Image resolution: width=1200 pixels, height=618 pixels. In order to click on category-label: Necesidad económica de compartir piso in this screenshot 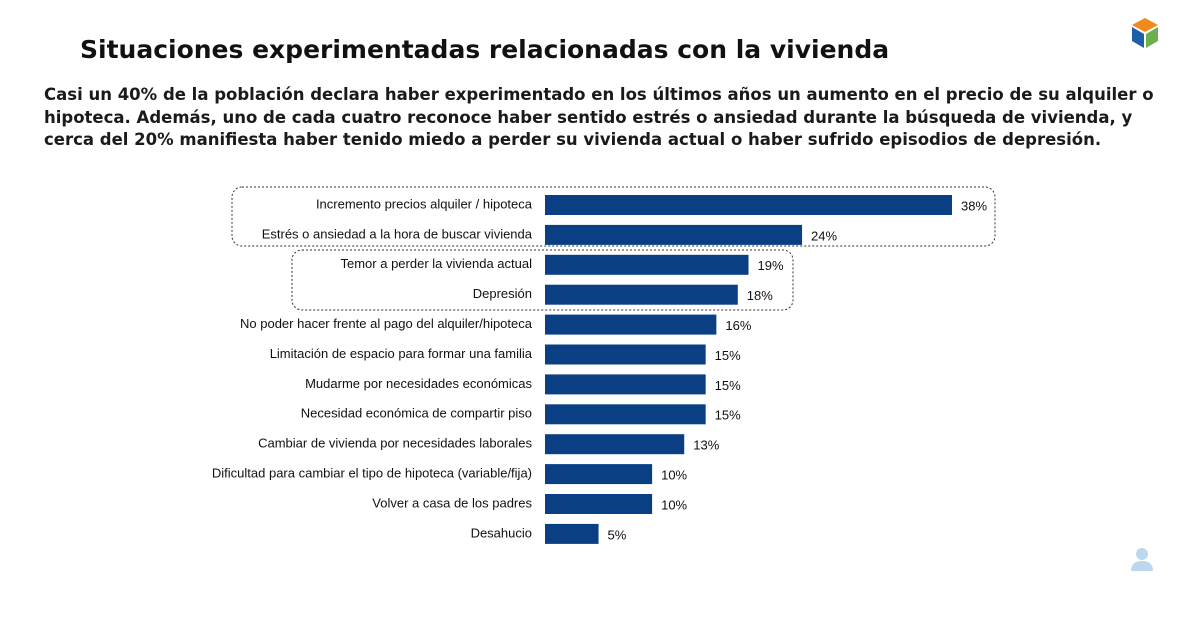, I will do `click(416, 413)`.